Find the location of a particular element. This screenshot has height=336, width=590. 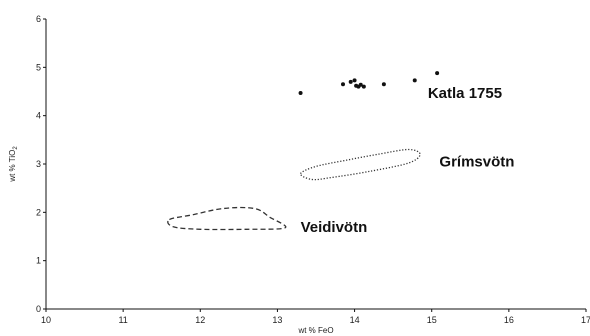

y-axis-label: wt % TiO2 is located at coordinates (13, 164).